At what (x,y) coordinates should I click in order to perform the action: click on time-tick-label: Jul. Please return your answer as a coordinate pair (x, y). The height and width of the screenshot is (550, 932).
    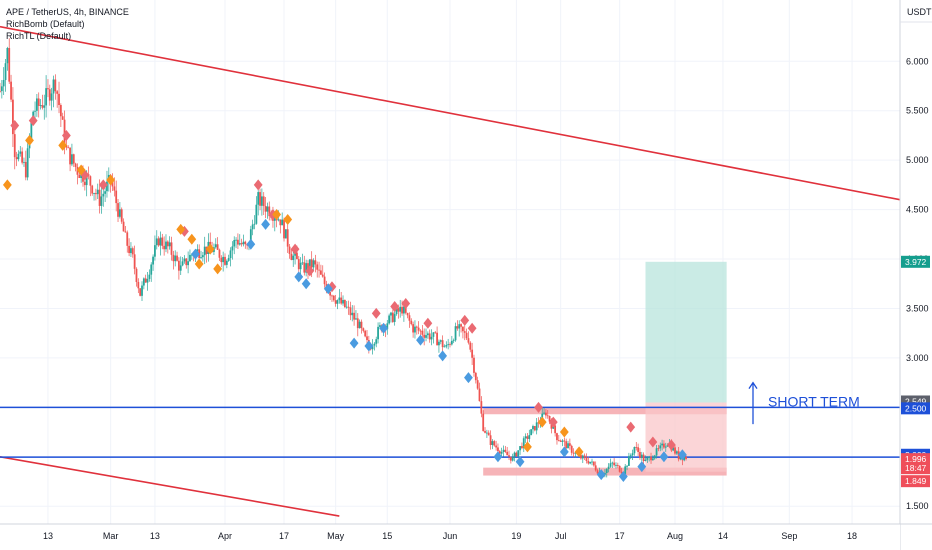
    Looking at the image, I should click on (561, 536).